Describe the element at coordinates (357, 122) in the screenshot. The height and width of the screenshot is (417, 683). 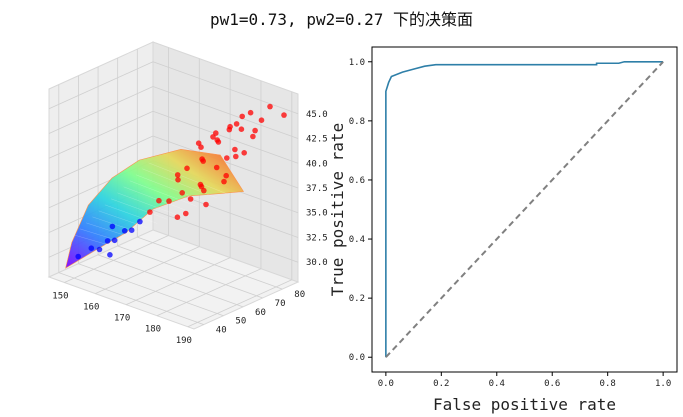
I see `roc-y-tick-label: 0.8` at that location.